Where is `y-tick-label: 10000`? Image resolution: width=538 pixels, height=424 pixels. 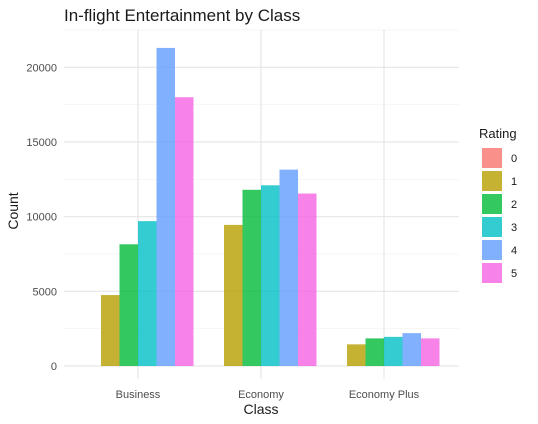 y-tick-label: 10000 is located at coordinates (41, 218).